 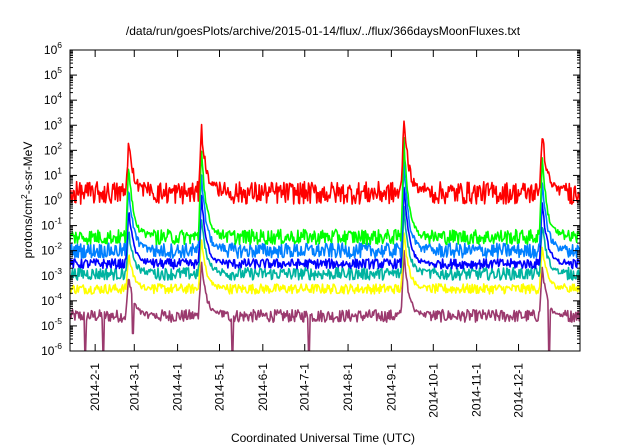 What do you see at coordinates (59, 196) in the screenshot?
I see `y-tick-label-exponent: 0` at bounding box center [59, 196].